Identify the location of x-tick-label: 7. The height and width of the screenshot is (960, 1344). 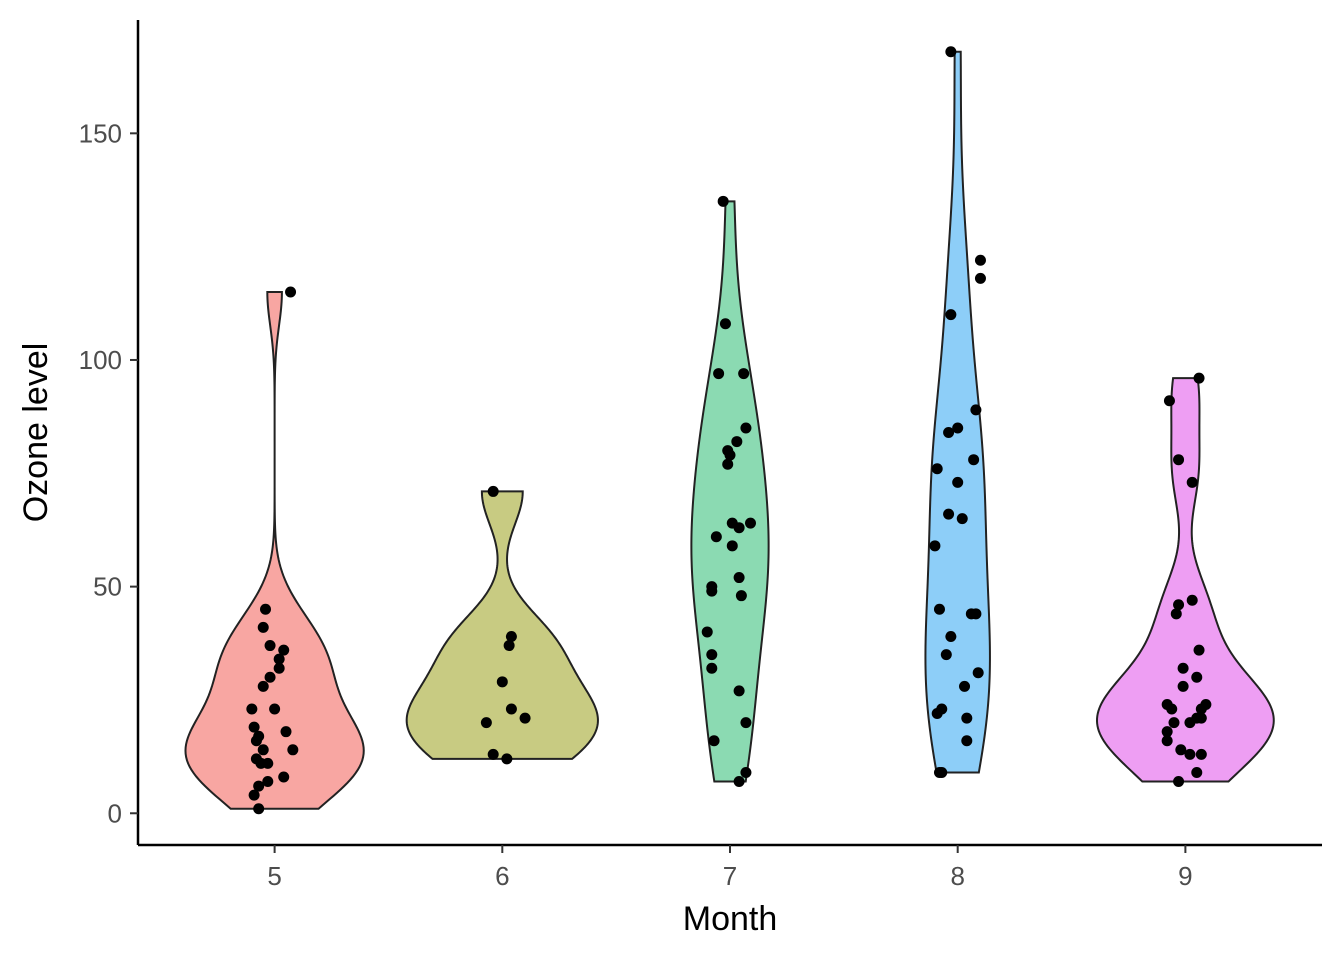
(730, 876).